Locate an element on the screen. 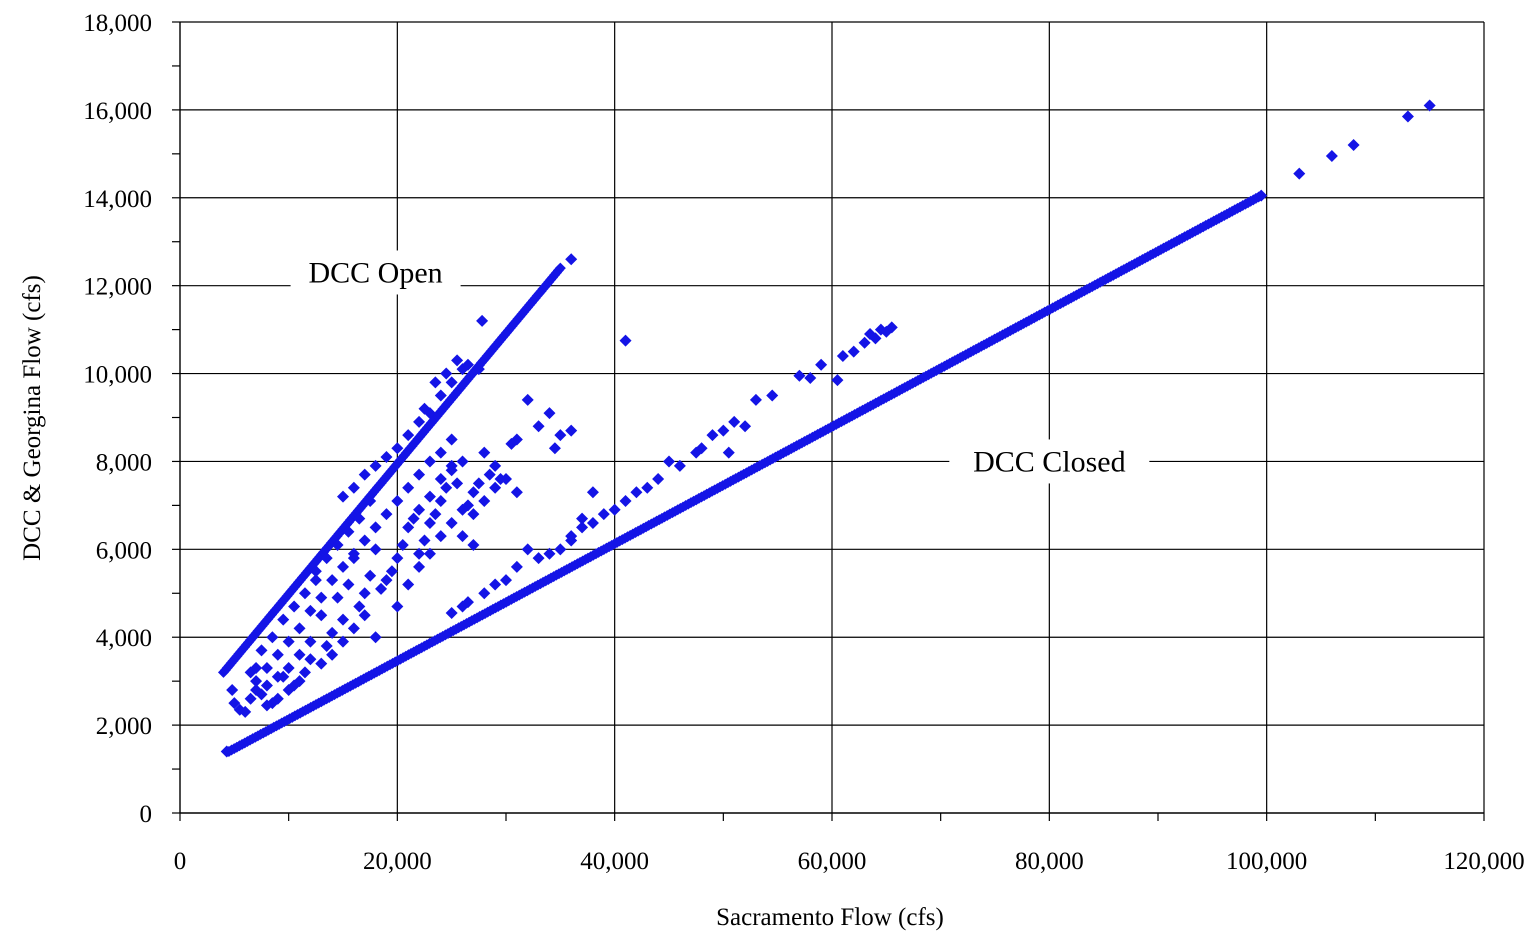 The width and height of the screenshot is (1539, 941). annotation-label: DCC Open is located at coordinates (376, 272).